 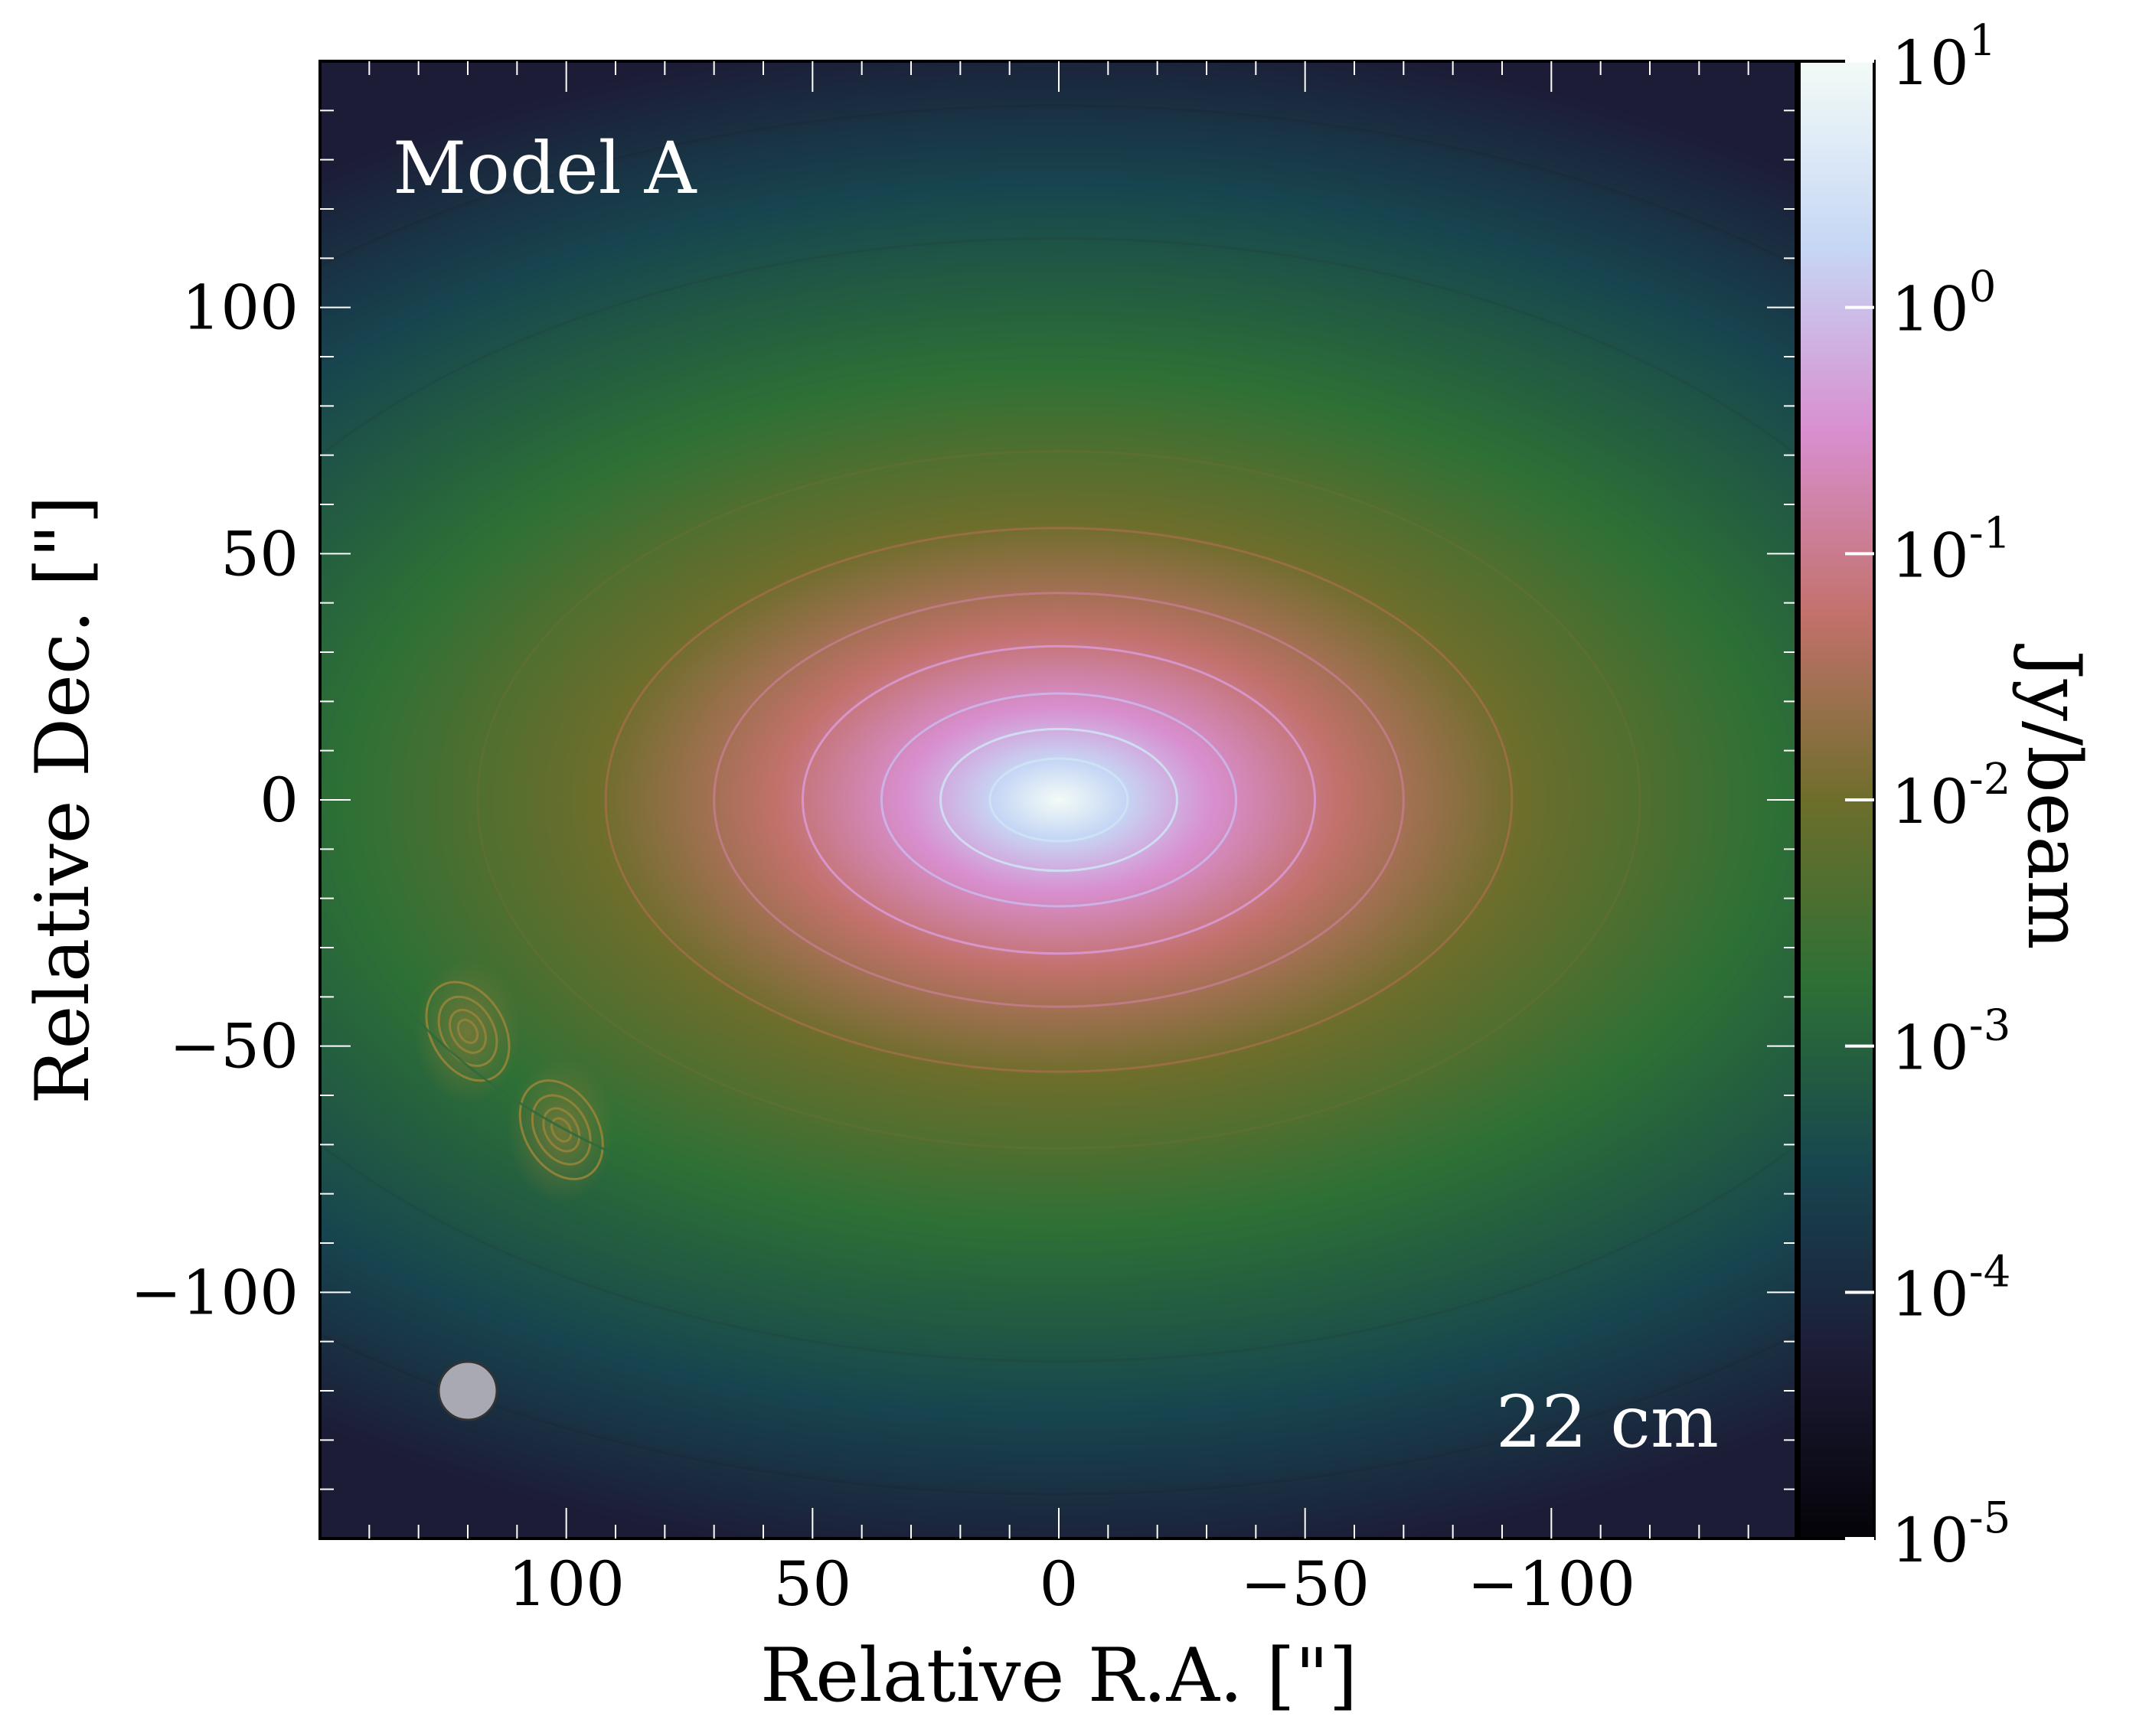 I want to click on x-tick-label: −100, so click(x=1551, y=1584).